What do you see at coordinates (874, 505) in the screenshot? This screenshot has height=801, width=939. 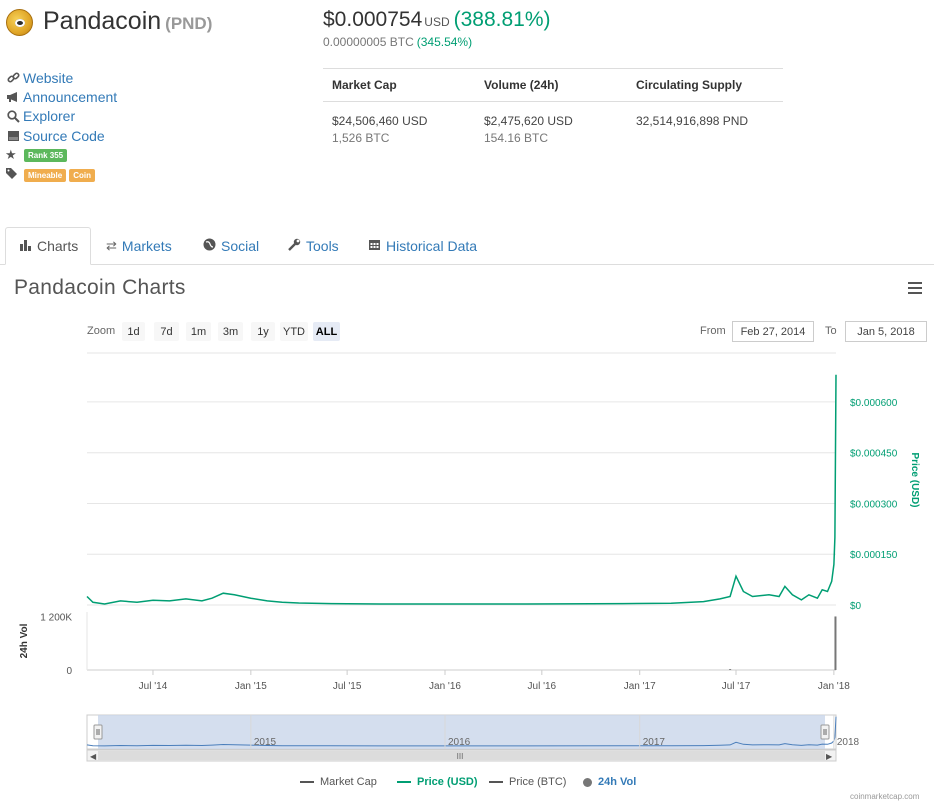 I see `price-axis: $0 $0.000150 $0.000300 $0.000450 $0.000600` at bounding box center [874, 505].